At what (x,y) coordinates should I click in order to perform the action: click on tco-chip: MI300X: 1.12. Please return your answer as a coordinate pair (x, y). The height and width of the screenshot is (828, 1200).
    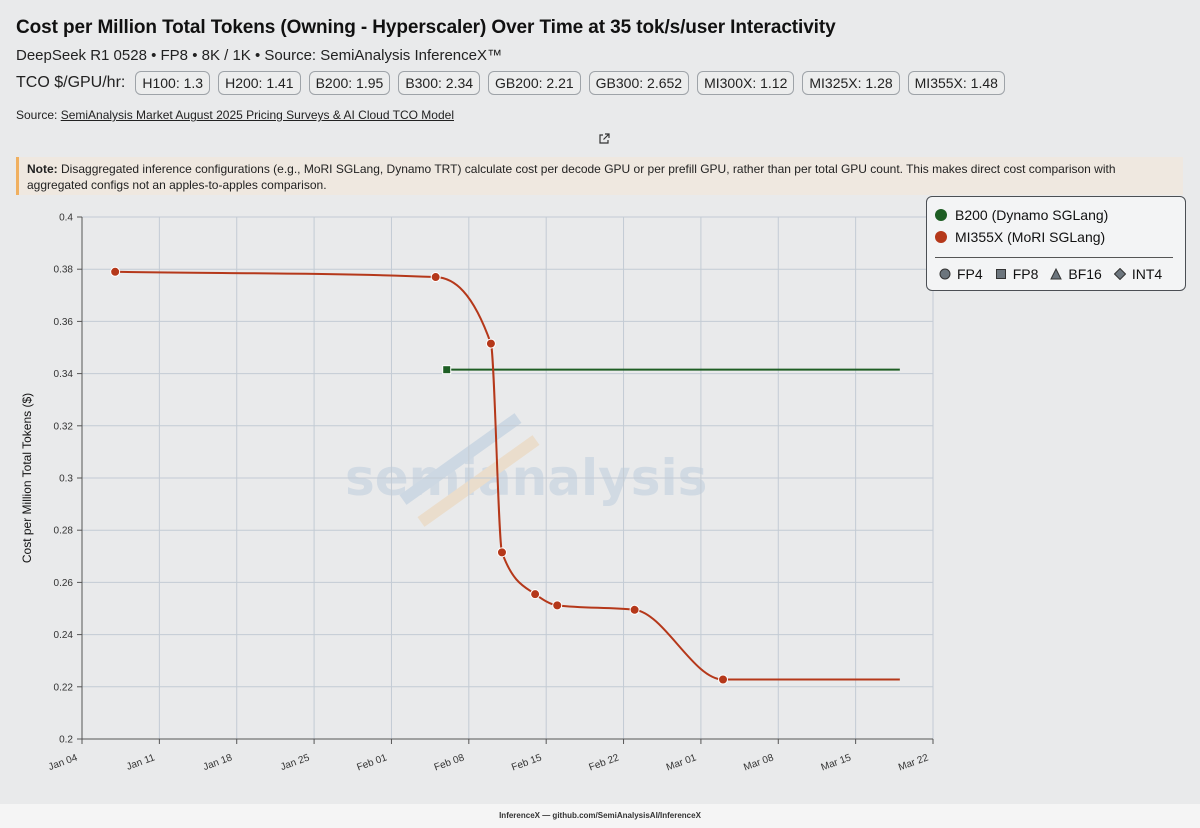
    Looking at the image, I should click on (746, 83).